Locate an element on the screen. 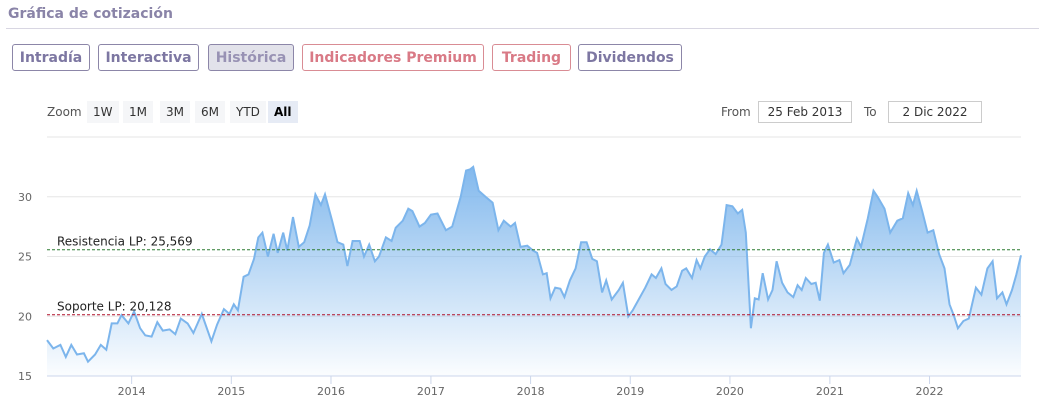  tab-trading: Trading is located at coordinates (531, 57).